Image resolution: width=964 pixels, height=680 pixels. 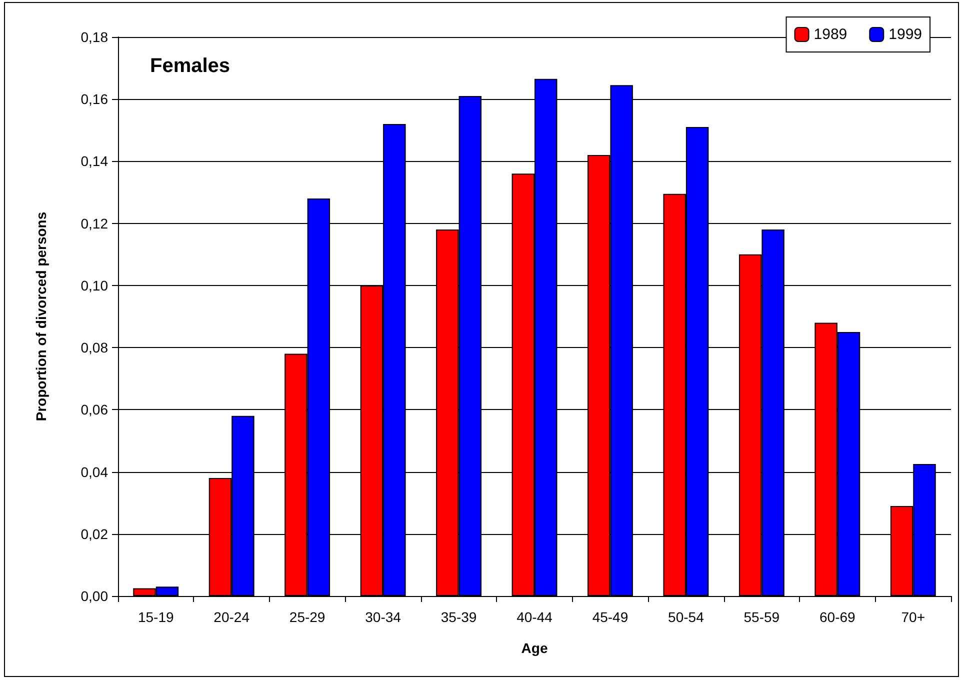 I want to click on y-tick-label: 0,08, so click(x=94, y=348).